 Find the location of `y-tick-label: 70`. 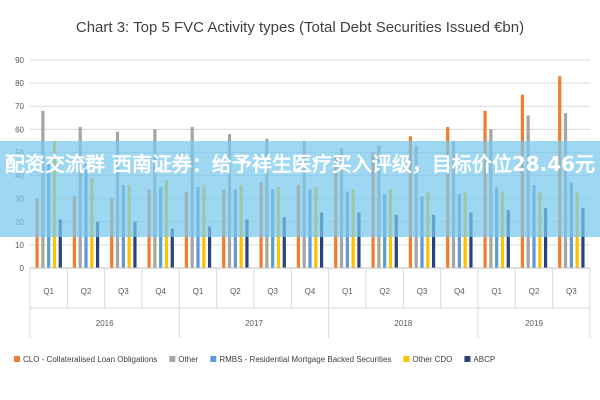

y-tick-label: 70 is located at coordinates (19, 106).